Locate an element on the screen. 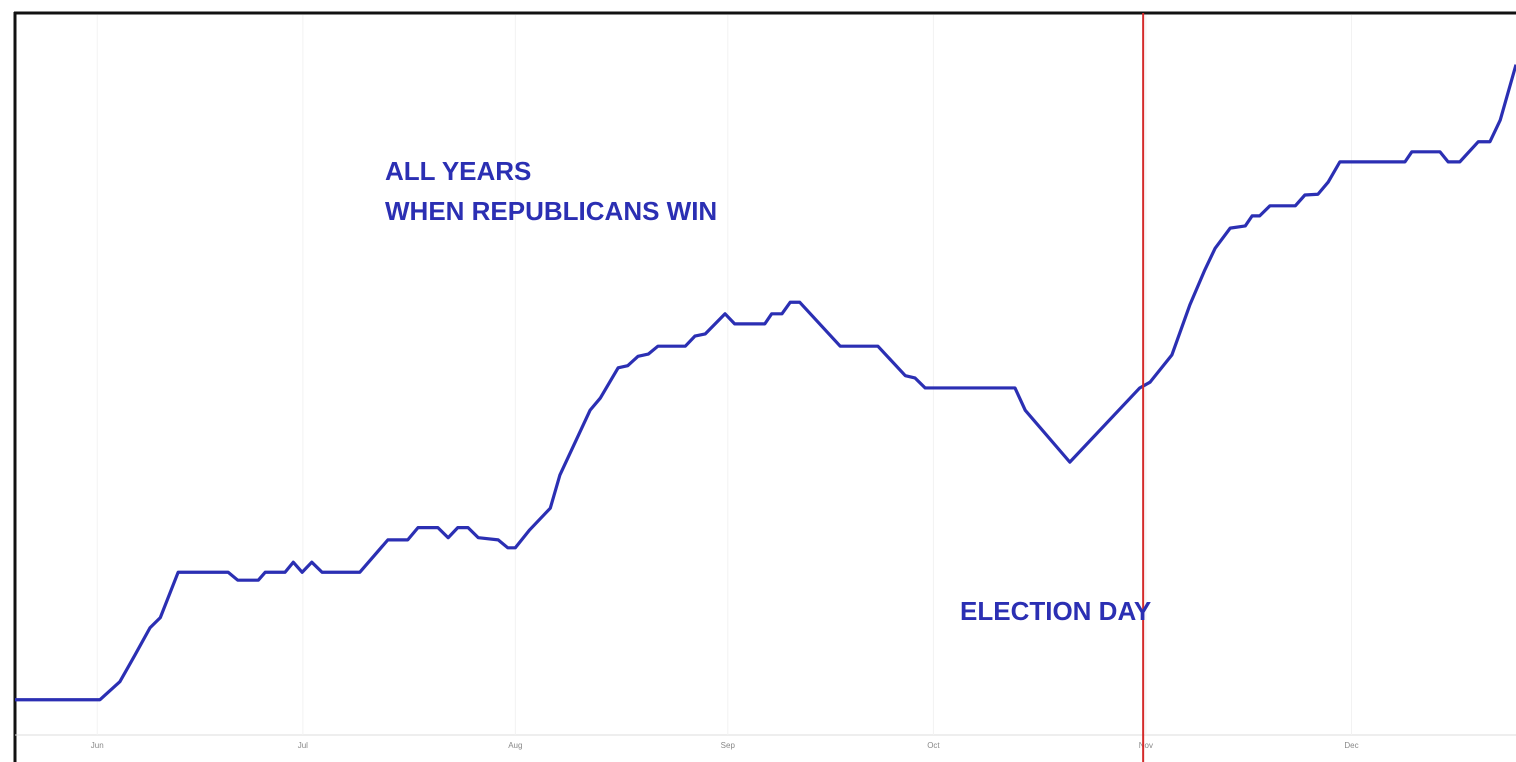 The image size is (1516, 762). election-day-label: ELECTION DAY is located at coordinates (1055, 611).